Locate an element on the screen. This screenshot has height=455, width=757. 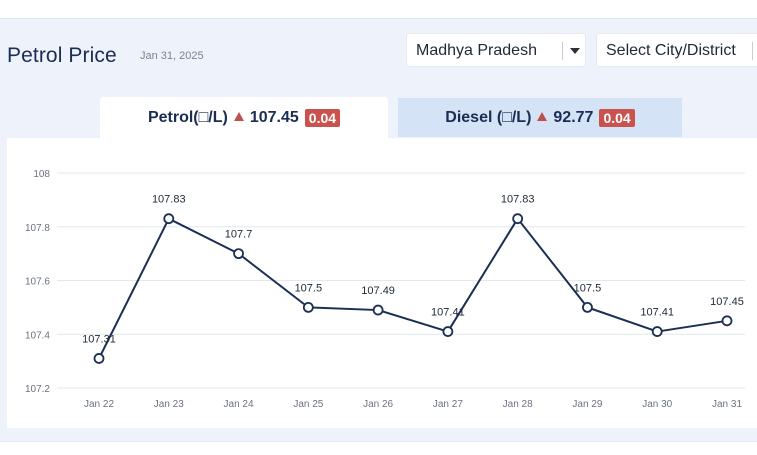
x-tick-label: Jan 29 is located at coordinates (587, 404).